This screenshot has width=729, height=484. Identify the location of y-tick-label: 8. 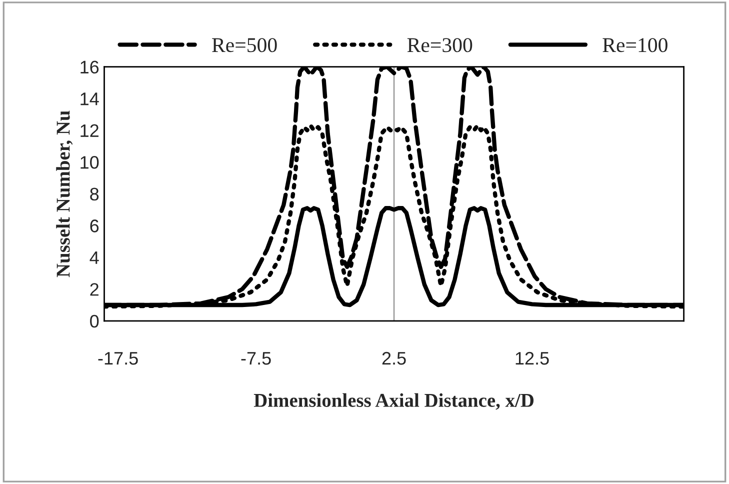
(94, 194).